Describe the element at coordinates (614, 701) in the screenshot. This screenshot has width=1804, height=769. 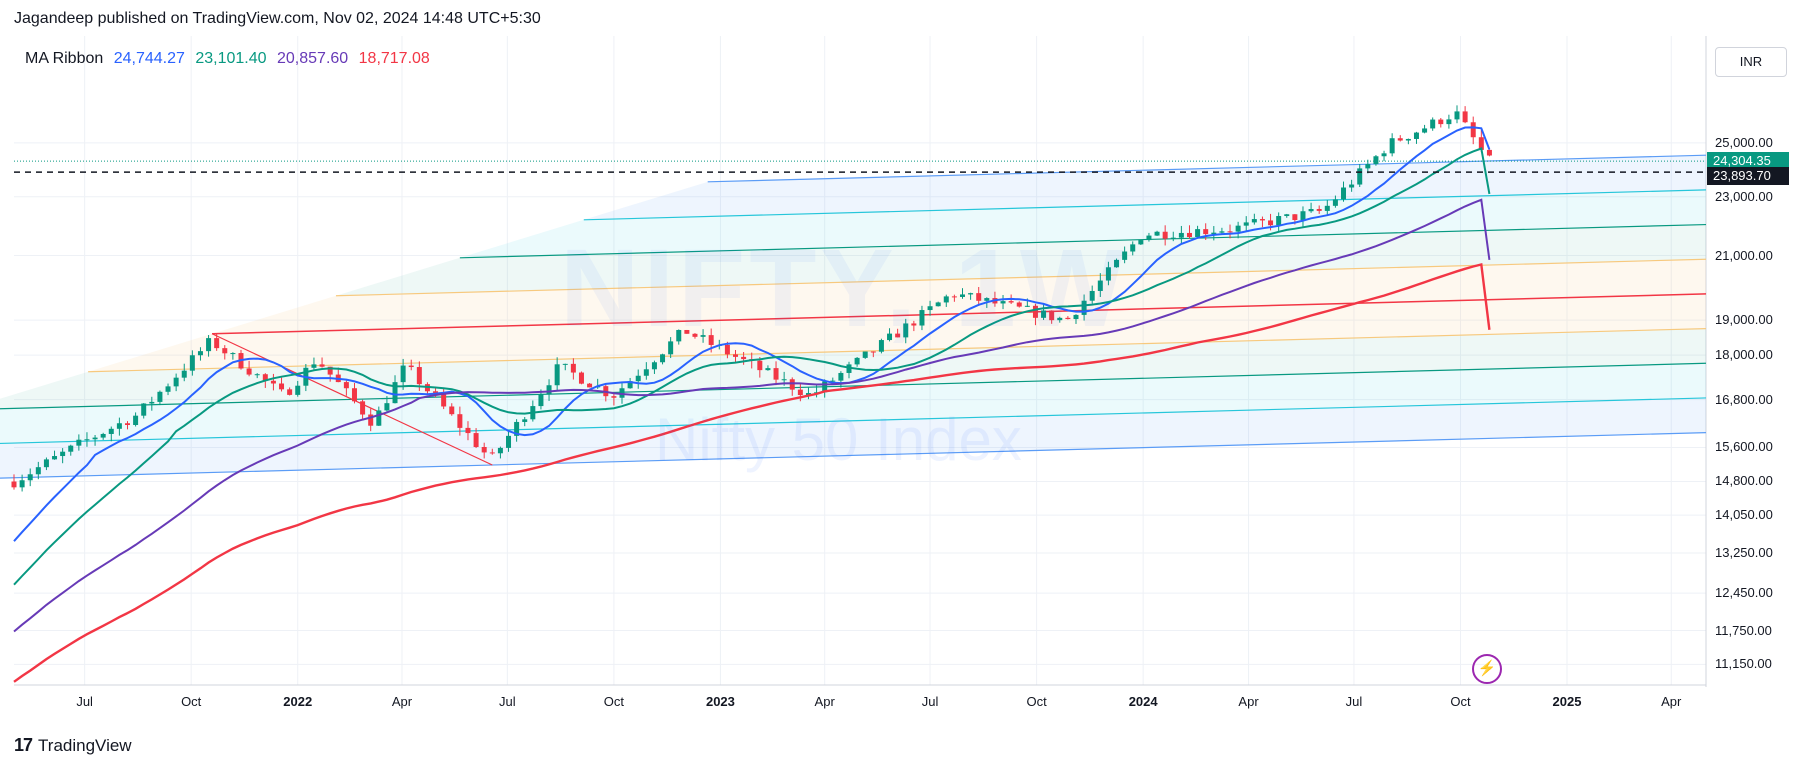
I see `time-tick-label: Oct` at that location.